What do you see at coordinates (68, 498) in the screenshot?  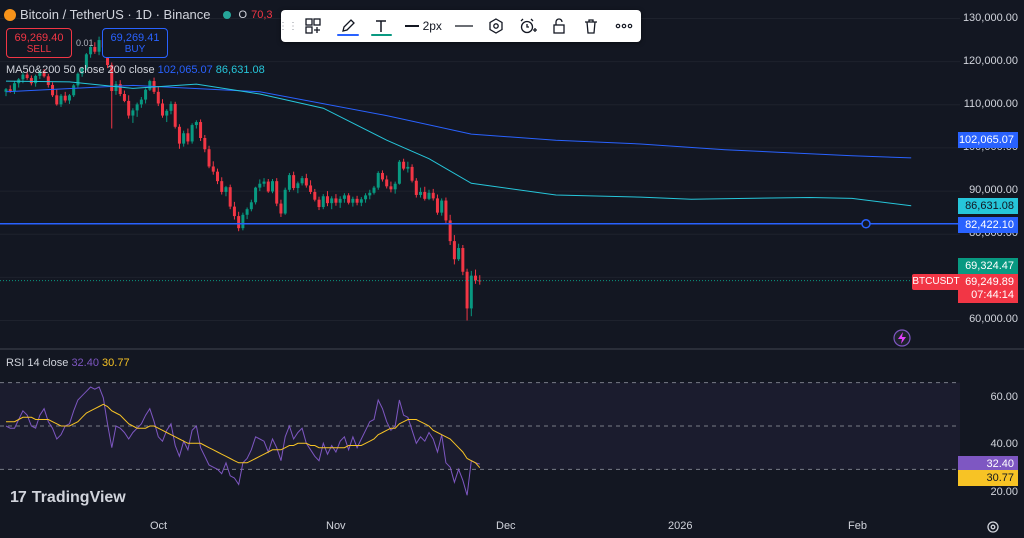 I see `tradingview-logo: 17 TradingView` at bounding box center [68, 498].